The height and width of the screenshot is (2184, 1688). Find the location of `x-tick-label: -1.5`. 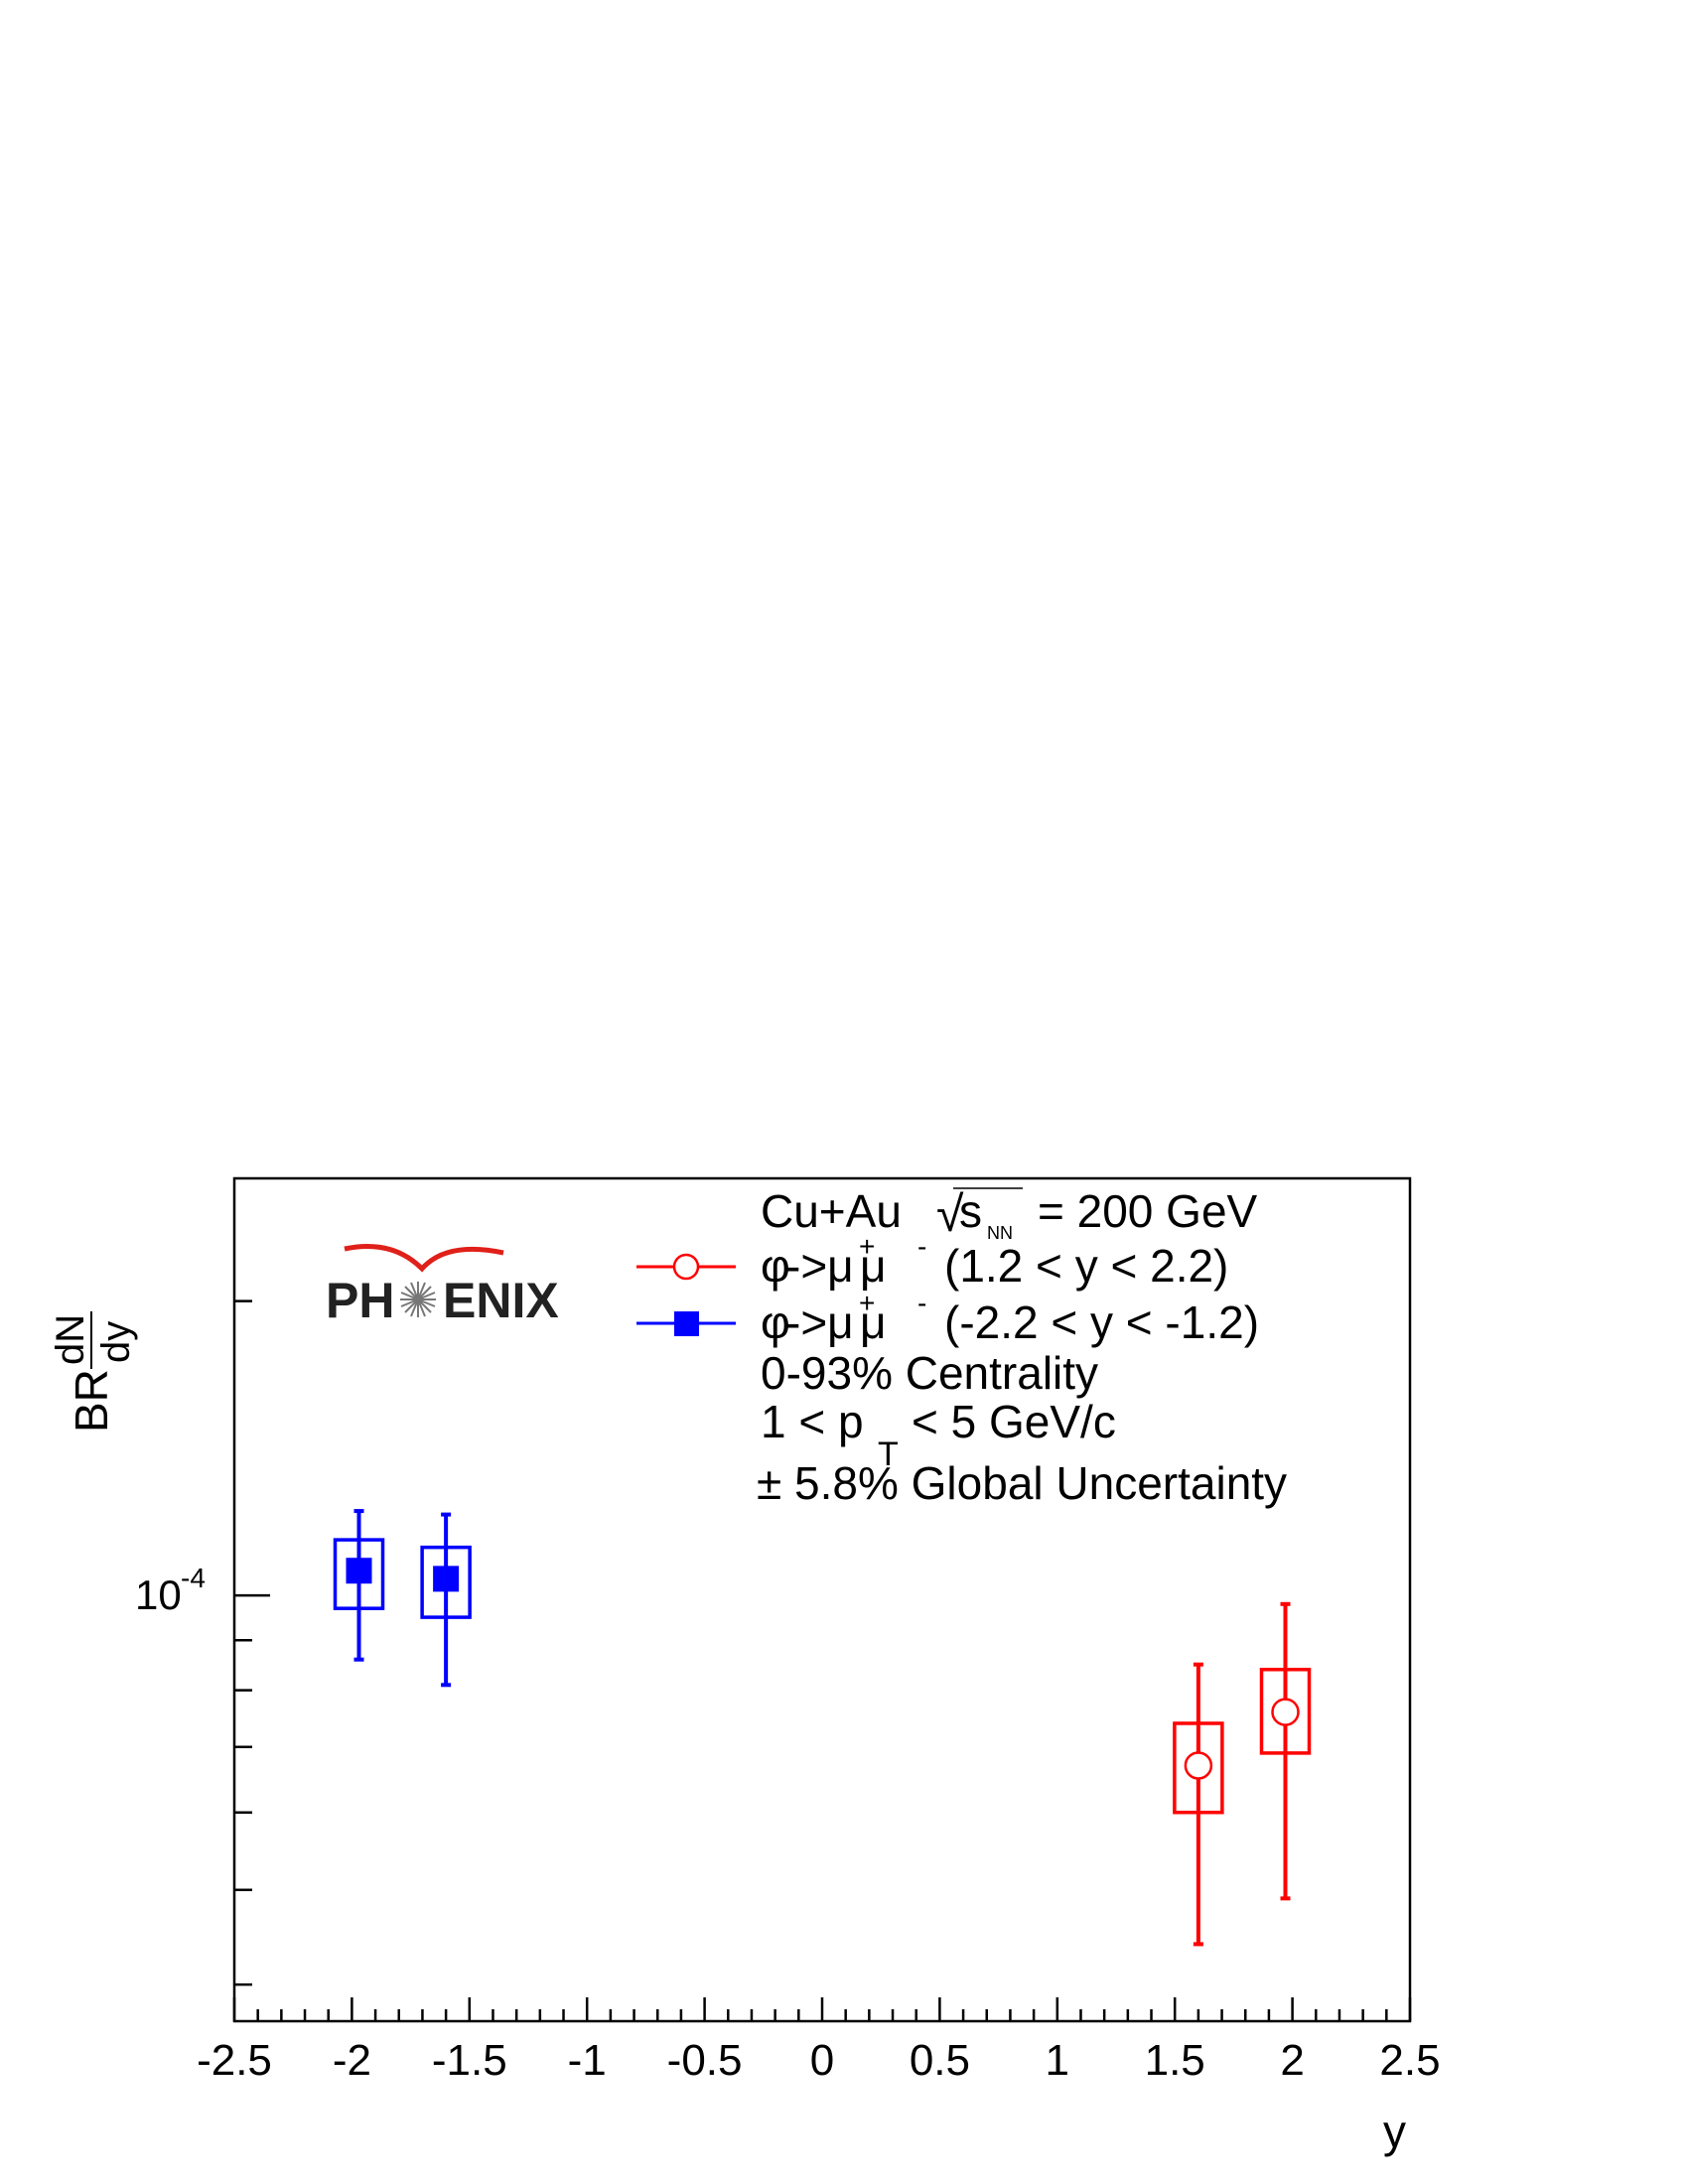

x-tick-label: -1.5 is located at coordinates (469, 2060).